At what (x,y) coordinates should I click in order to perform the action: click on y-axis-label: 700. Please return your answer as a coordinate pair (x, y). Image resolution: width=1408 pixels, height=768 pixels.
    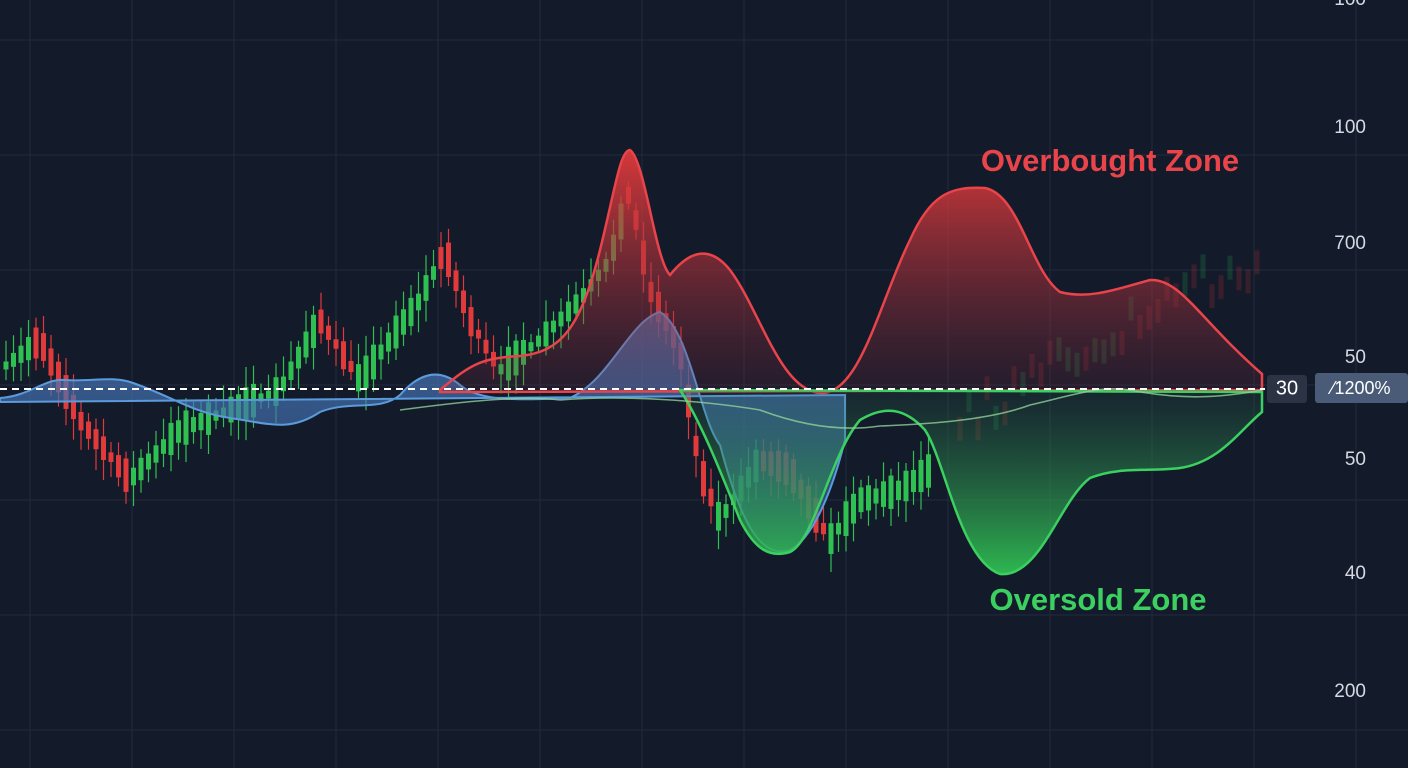
    Looking at the image, I should click on (1350, 243).